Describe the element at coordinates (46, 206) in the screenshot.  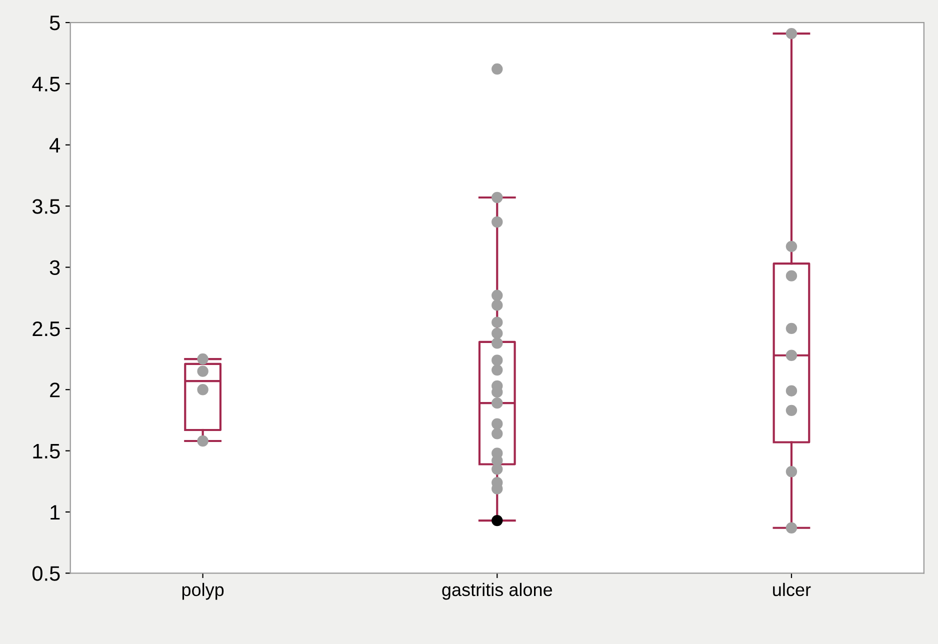
I see `y-tick-label: 3.5` at that location.